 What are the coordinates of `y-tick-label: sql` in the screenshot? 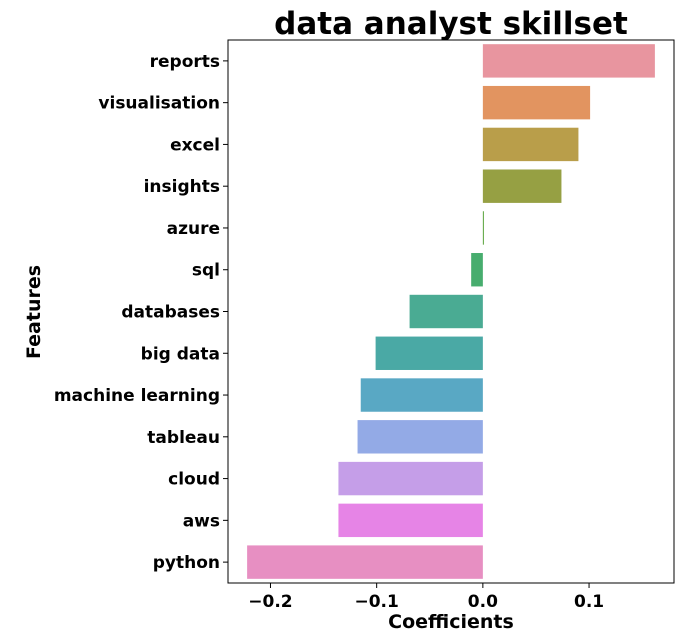 It's located at (206, 271).